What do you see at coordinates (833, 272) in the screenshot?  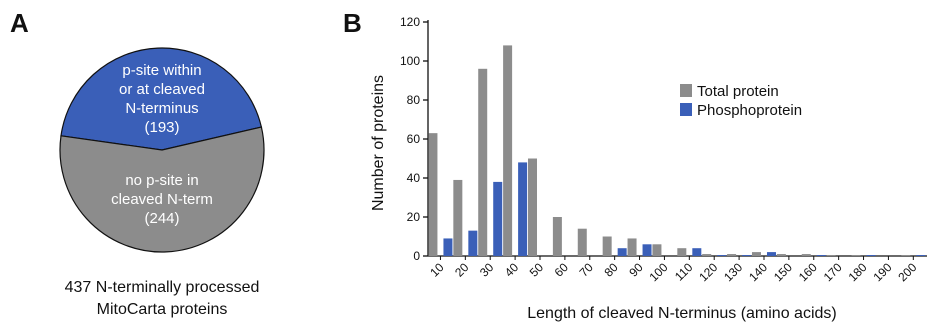 I see `x-tick-label: 170` at bounding box center [833, 272].